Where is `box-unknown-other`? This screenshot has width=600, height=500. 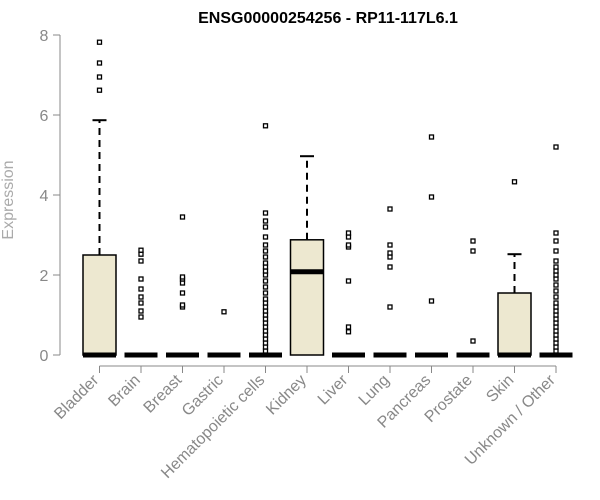 box-unknown-other is located at coordinates (556, 251).